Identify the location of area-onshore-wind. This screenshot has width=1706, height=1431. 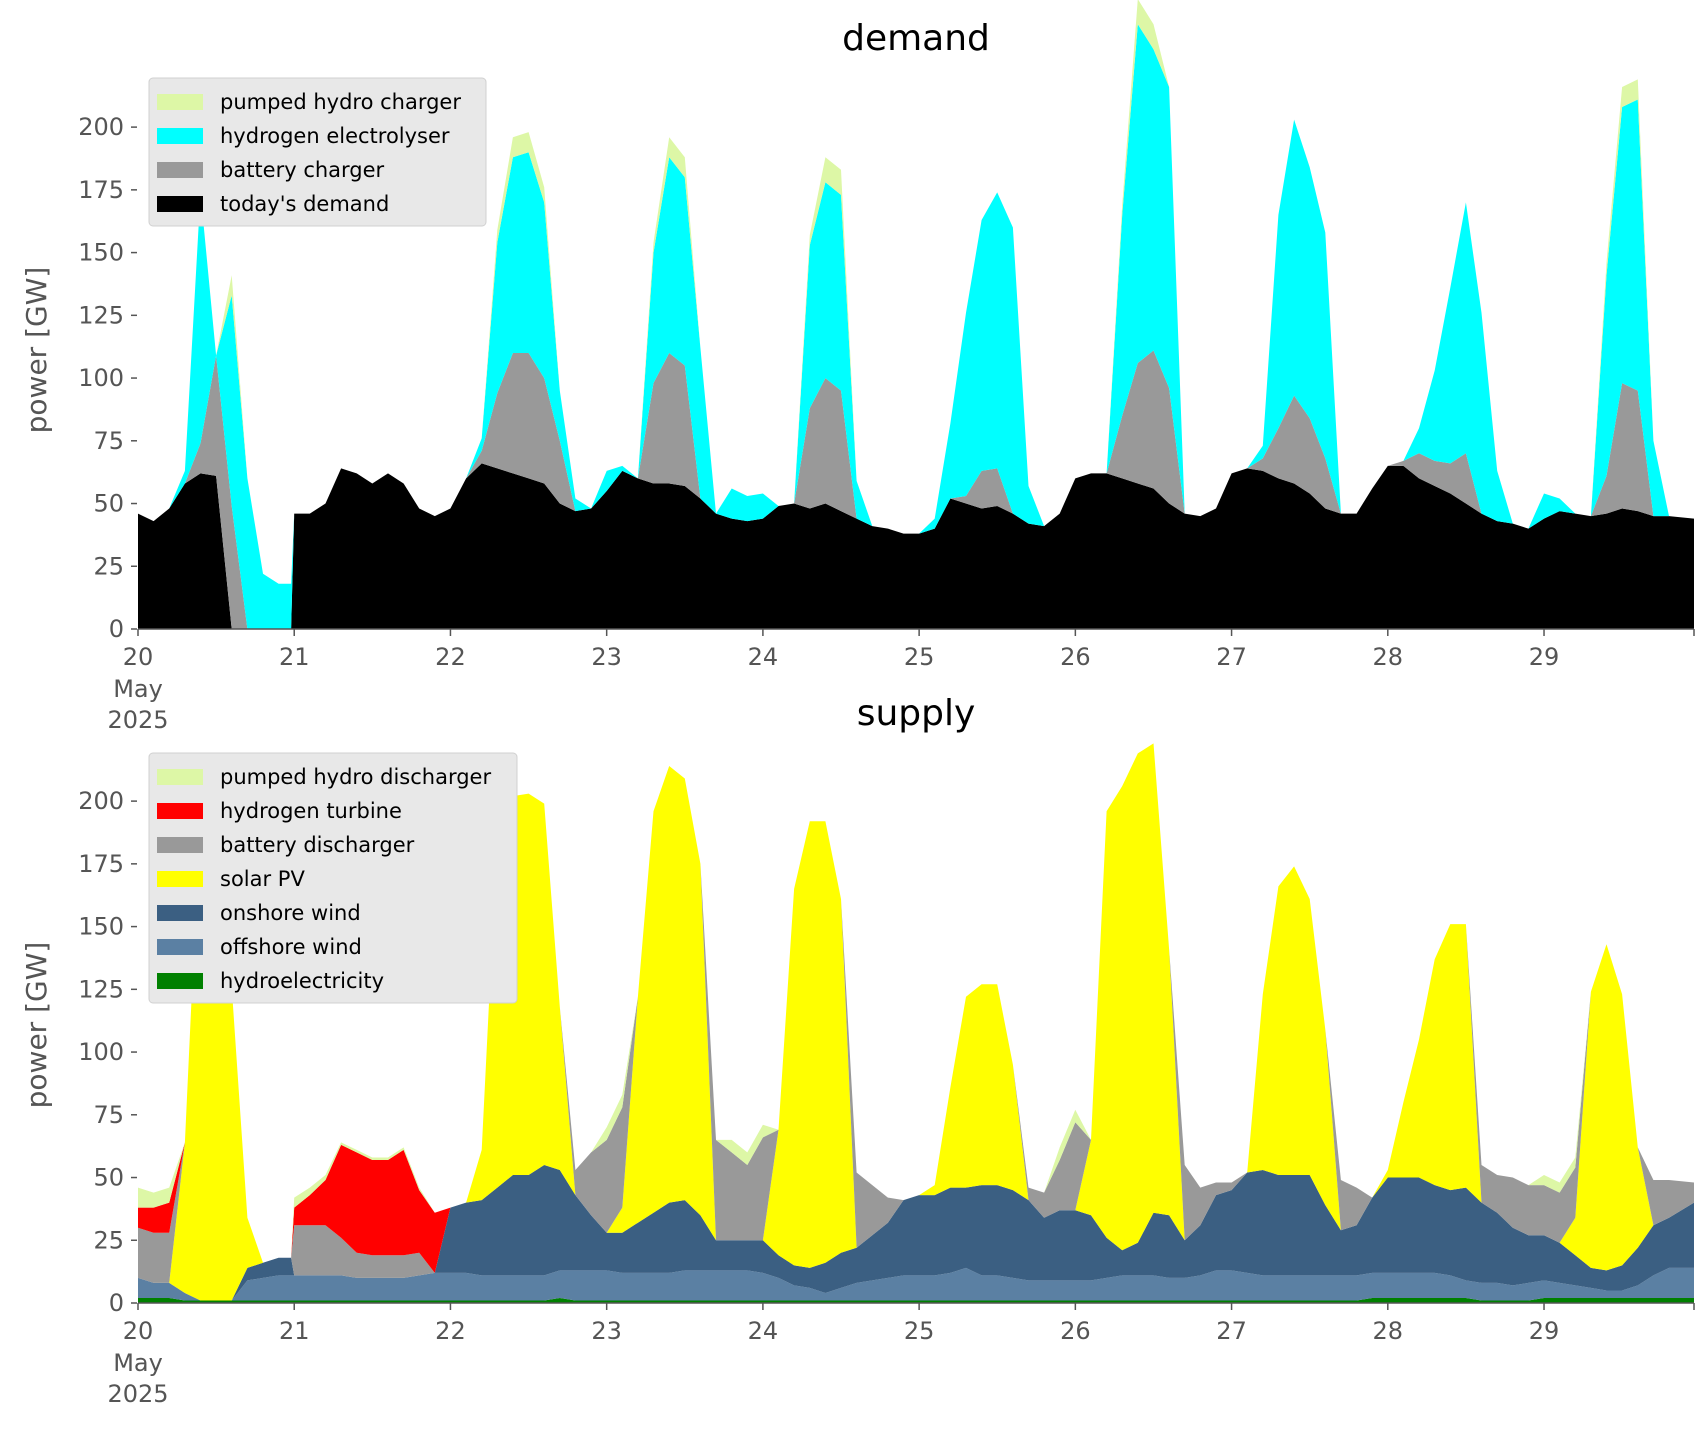
(916, 1233).